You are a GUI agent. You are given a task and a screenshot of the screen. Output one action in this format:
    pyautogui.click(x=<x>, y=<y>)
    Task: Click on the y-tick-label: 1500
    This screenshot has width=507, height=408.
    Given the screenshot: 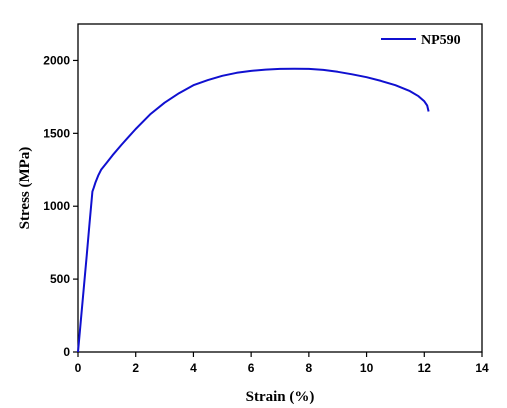 What is the action you would take?
    pyautogui.click(x=56, y=133)
    